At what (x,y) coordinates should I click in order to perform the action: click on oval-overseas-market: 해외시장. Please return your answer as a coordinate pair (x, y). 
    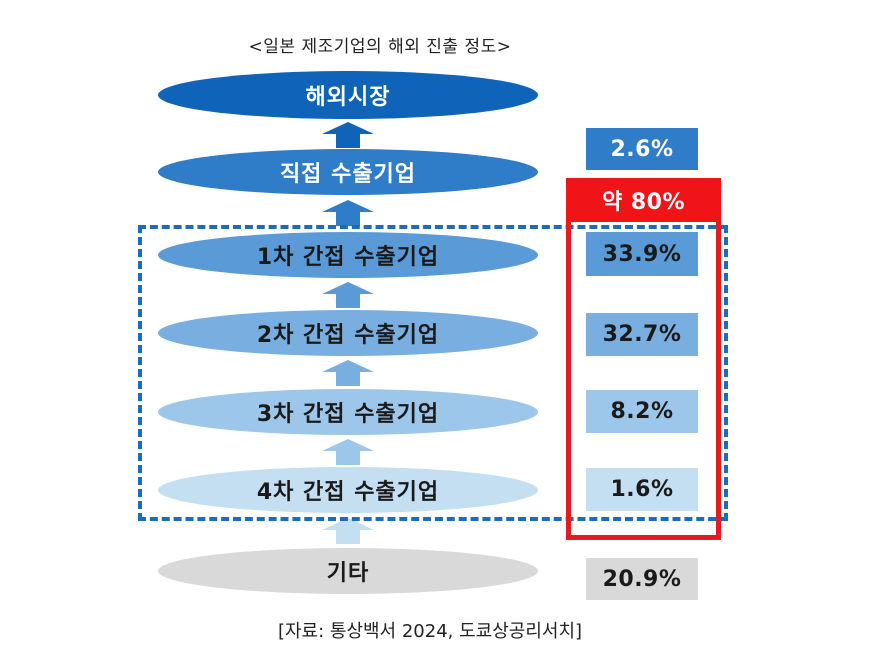
    Looking at the image, I should click on (348, 95).